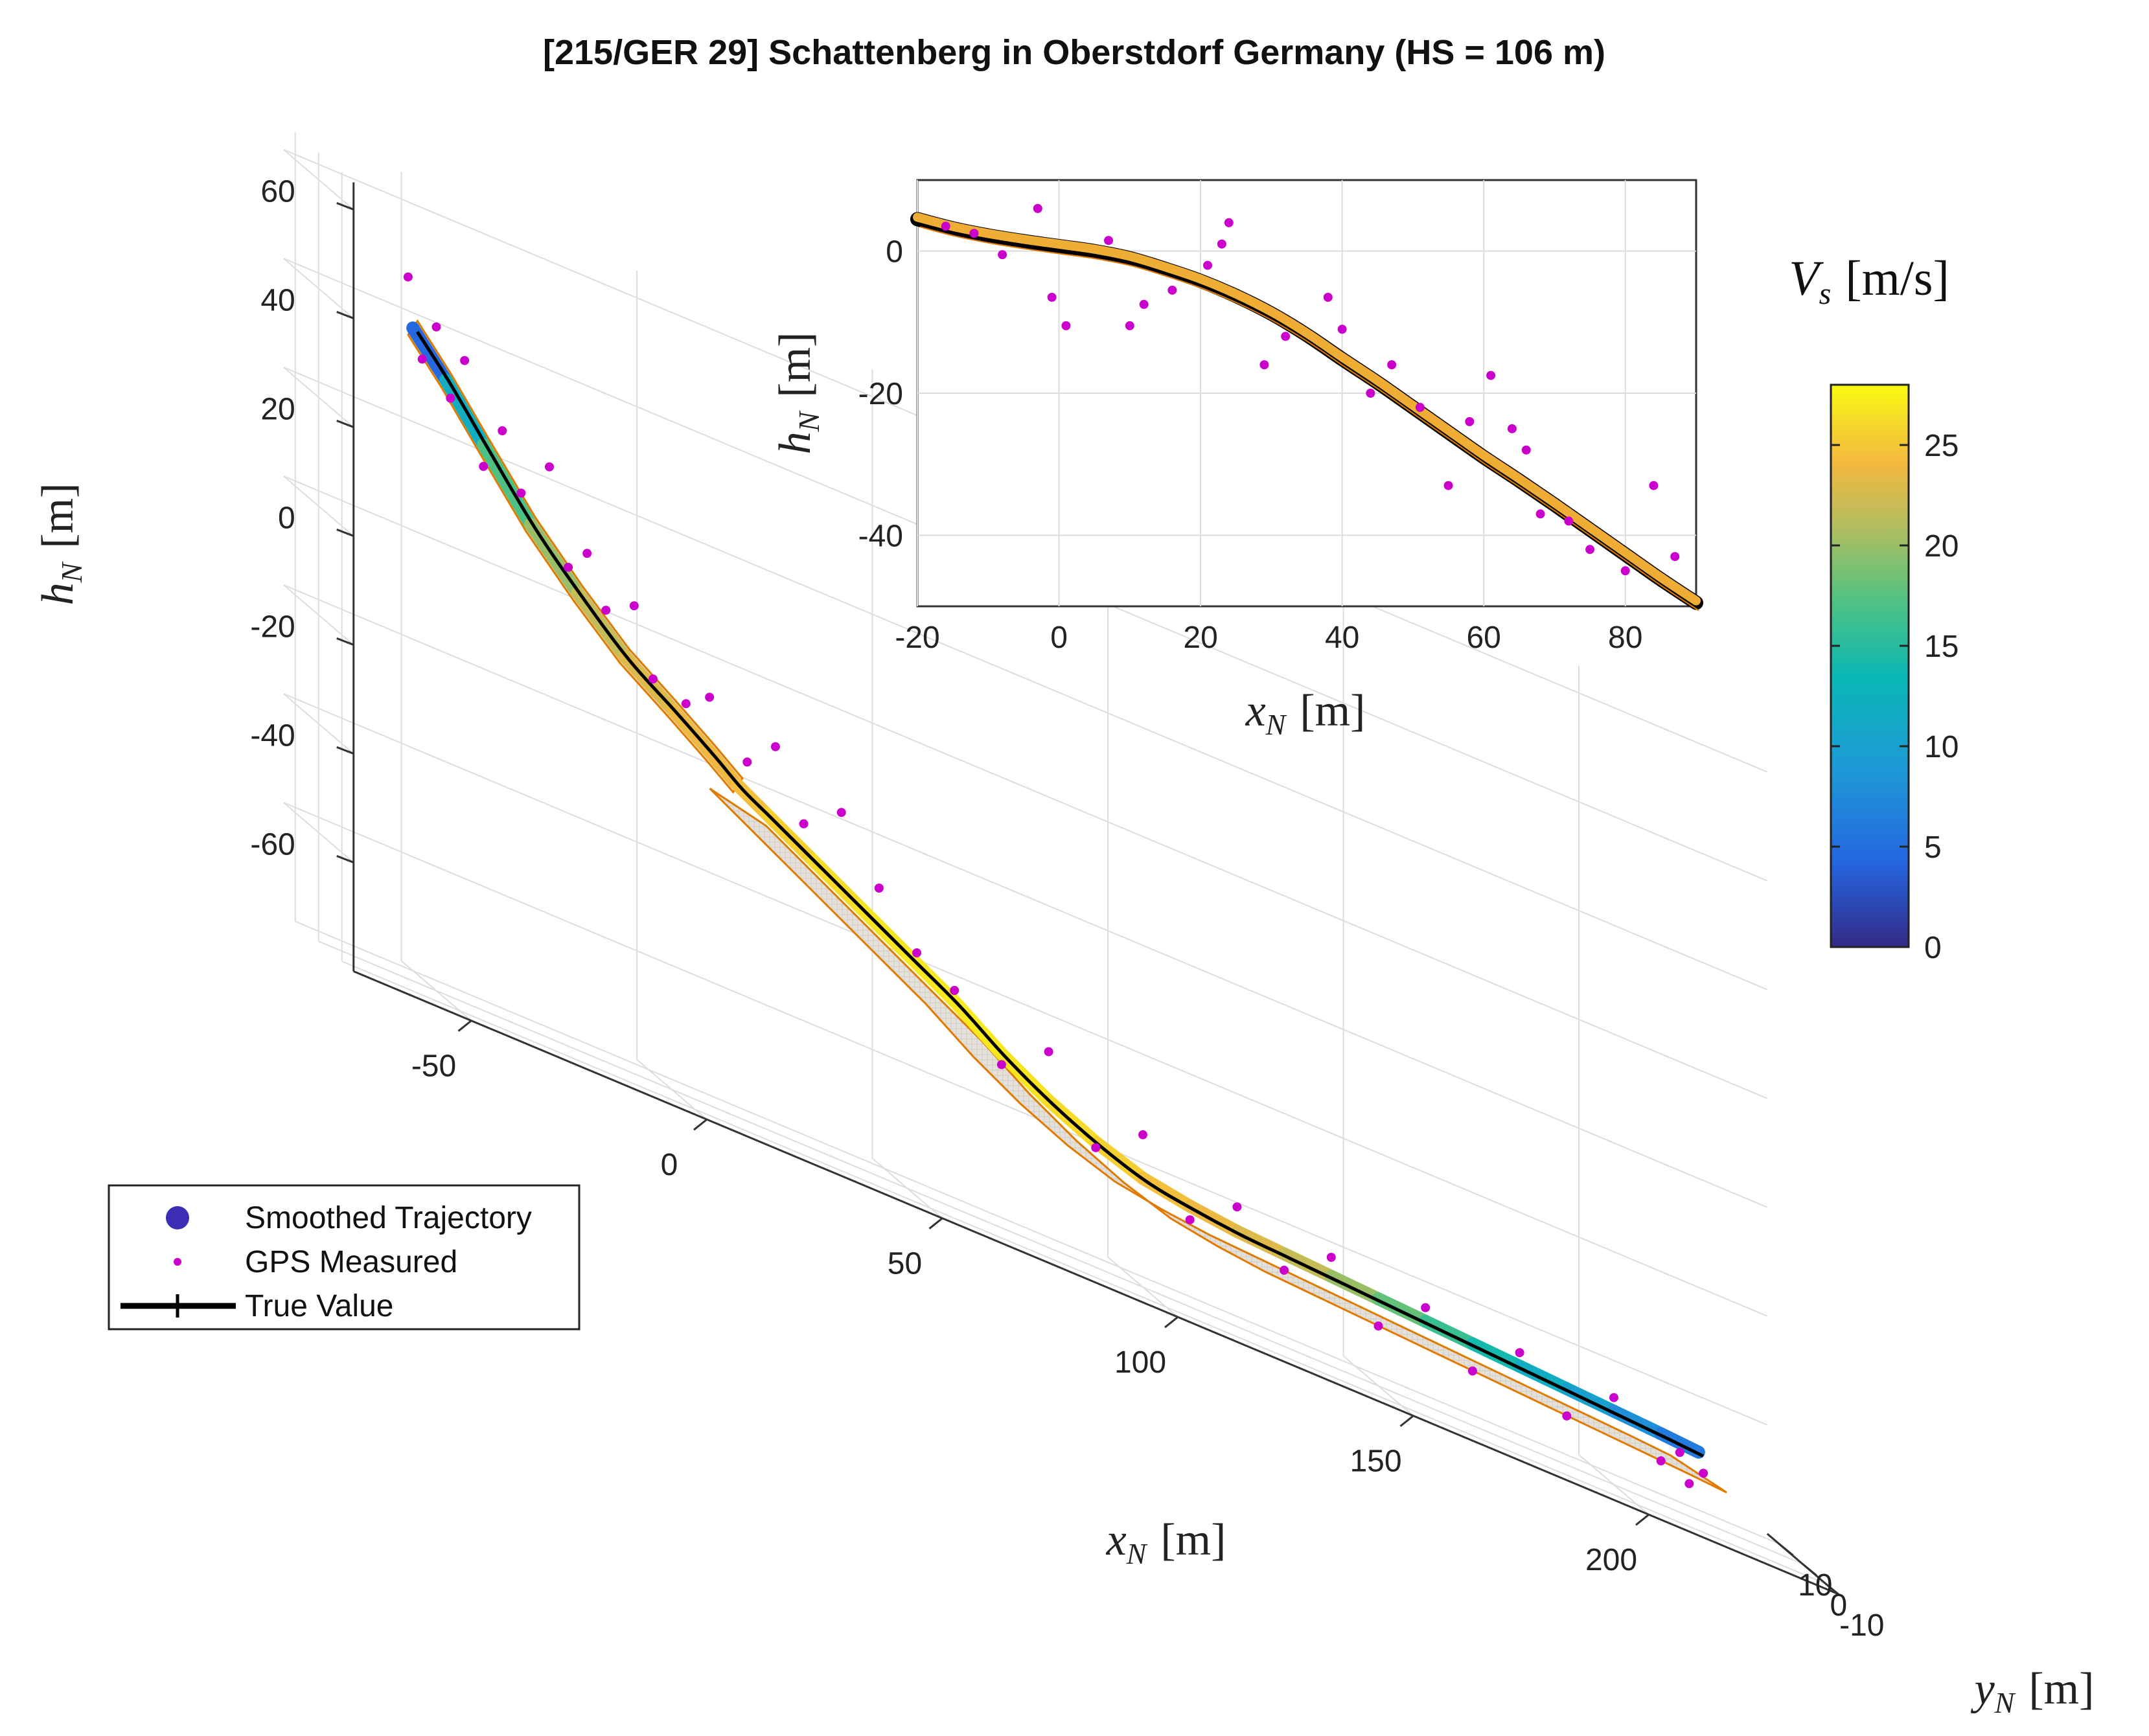 The width and height of the screenshot is (2149, 1736). I want to click on colorbar-gradient, so click(1870, 665).